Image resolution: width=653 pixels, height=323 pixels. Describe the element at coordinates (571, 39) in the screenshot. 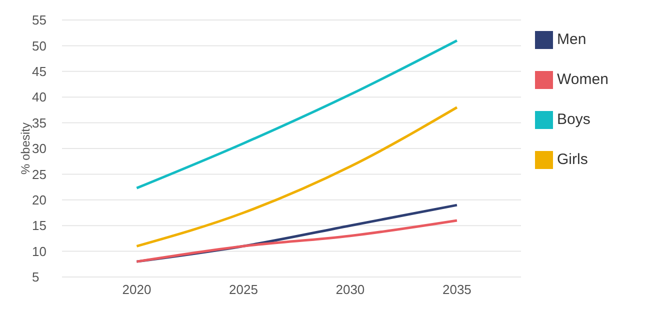

I see `legend-label: Men` at that location.